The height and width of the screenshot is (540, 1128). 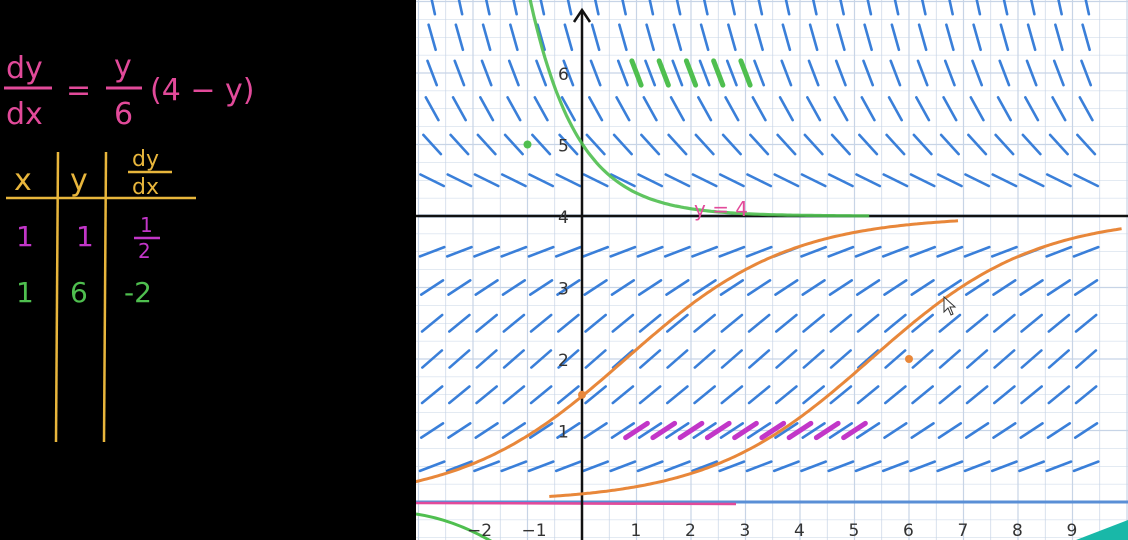 What do you see at coordinates (563, 75) in the screenshot?
I see `y-tick-label: 6` at bounding box center [563, 75].